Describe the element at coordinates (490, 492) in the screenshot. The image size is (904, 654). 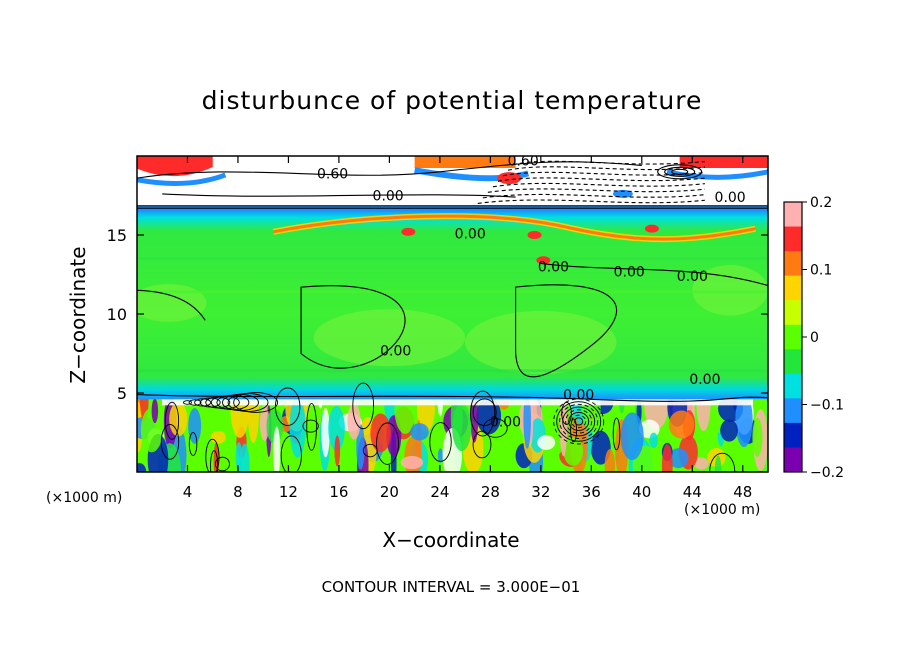
I see `x-tick-label: 28` at that location.